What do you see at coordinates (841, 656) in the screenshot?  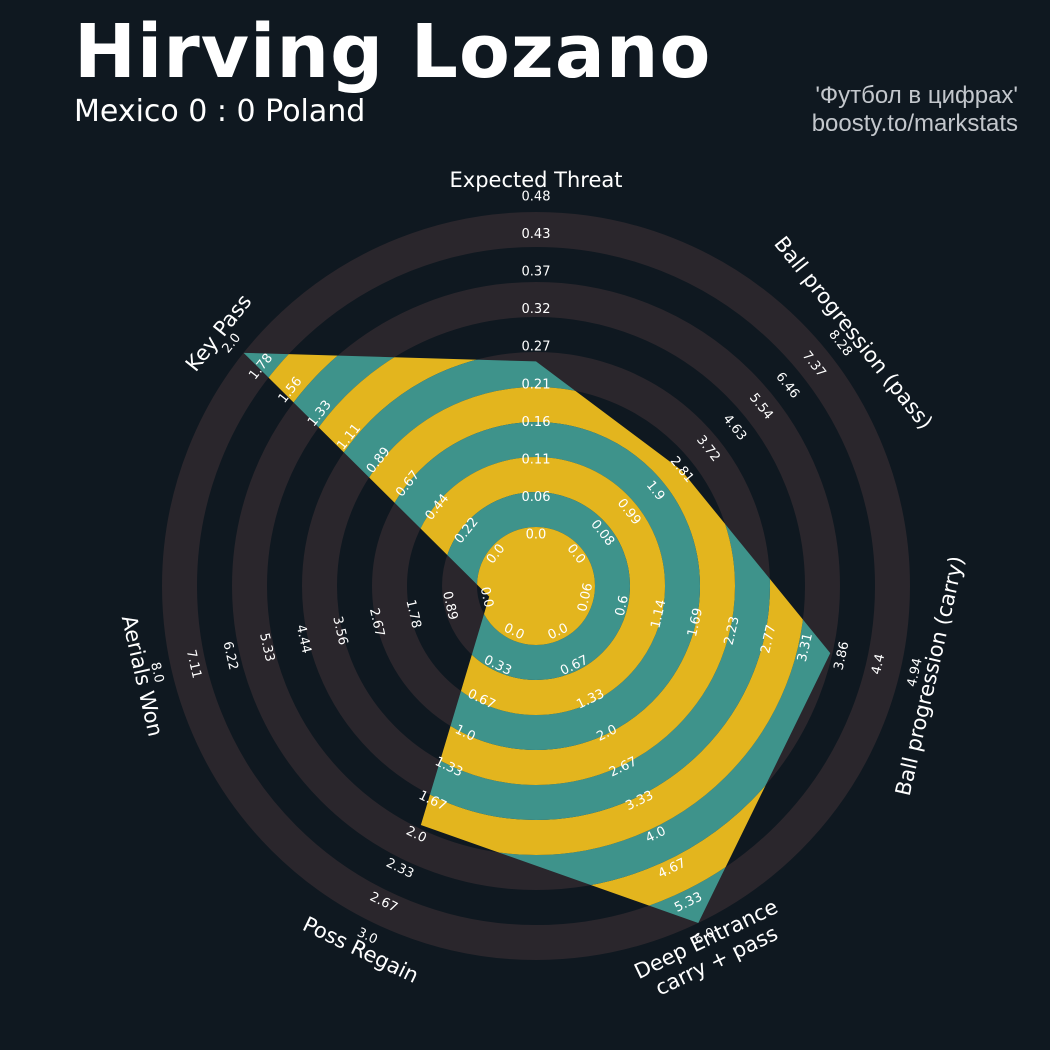 I see `tick-label: 3.86` at bounding box center [841, 656].